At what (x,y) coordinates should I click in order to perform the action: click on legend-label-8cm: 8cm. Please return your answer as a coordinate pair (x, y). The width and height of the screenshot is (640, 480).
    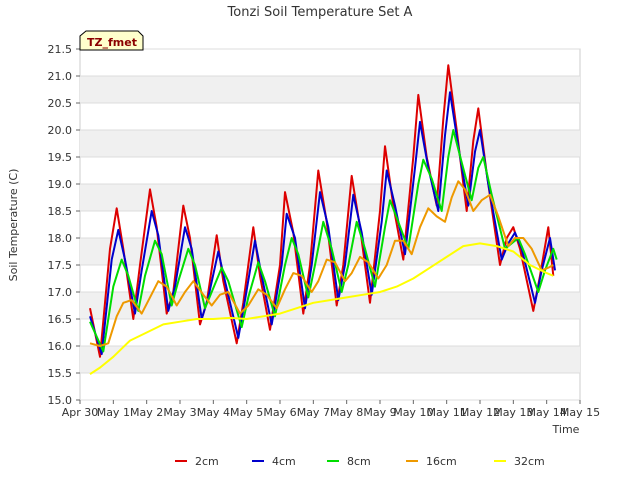
    Looking at the image, I should click on (359, 461).